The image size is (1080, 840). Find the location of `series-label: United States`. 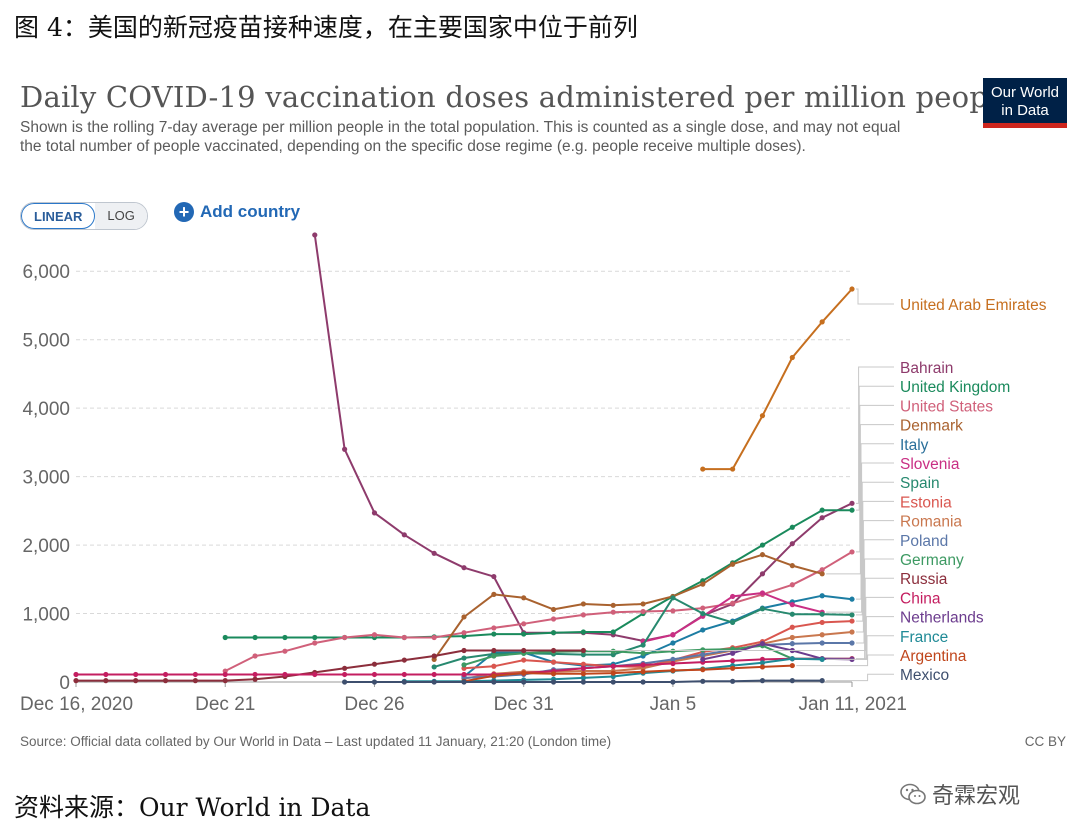

series-label: United States is located at coordinates (946, 406).